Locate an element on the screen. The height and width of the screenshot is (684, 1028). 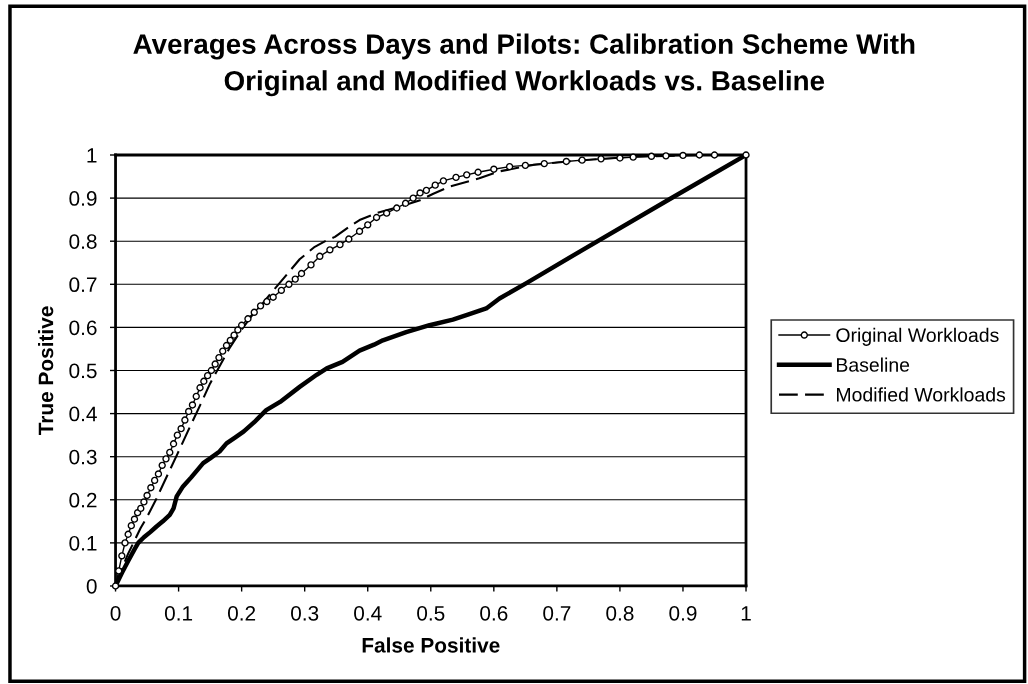
x-tick-label: 0 is located at coordinates (115, 613).